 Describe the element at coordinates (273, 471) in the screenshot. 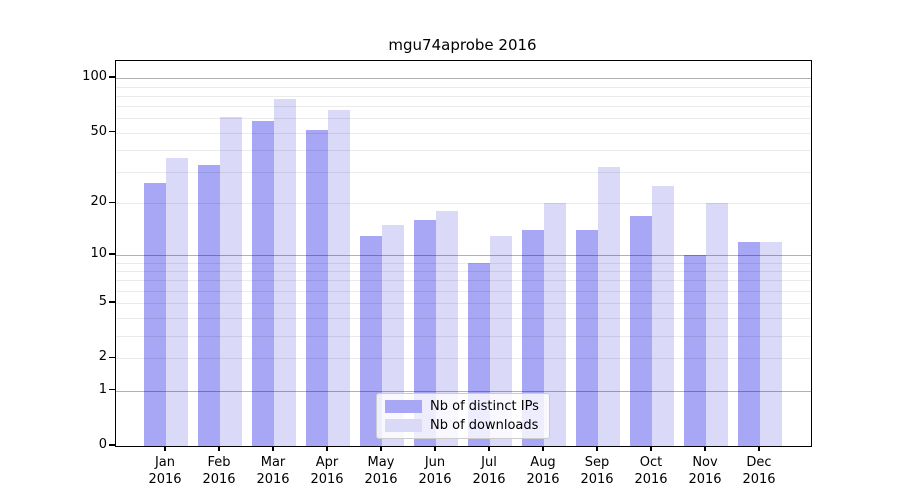

I see `x-tick-label-mar: Mar 2016` at that location.